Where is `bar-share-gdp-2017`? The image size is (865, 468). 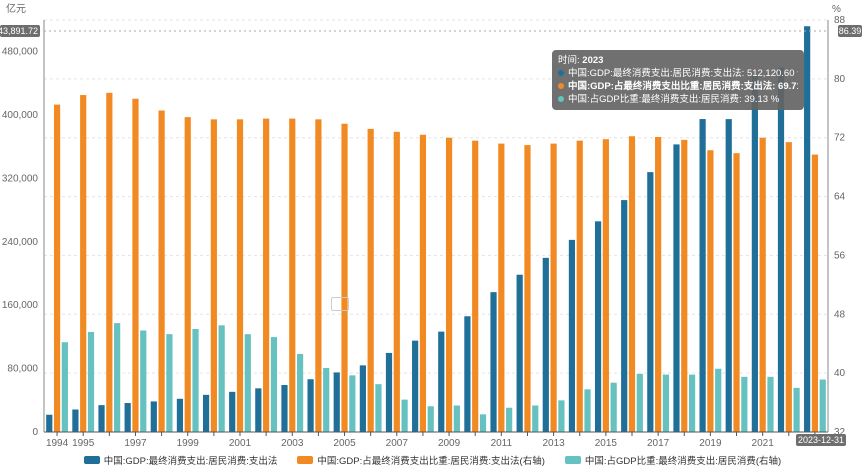
bar-share-gdp-2017 is located at coordinates (666, 403).